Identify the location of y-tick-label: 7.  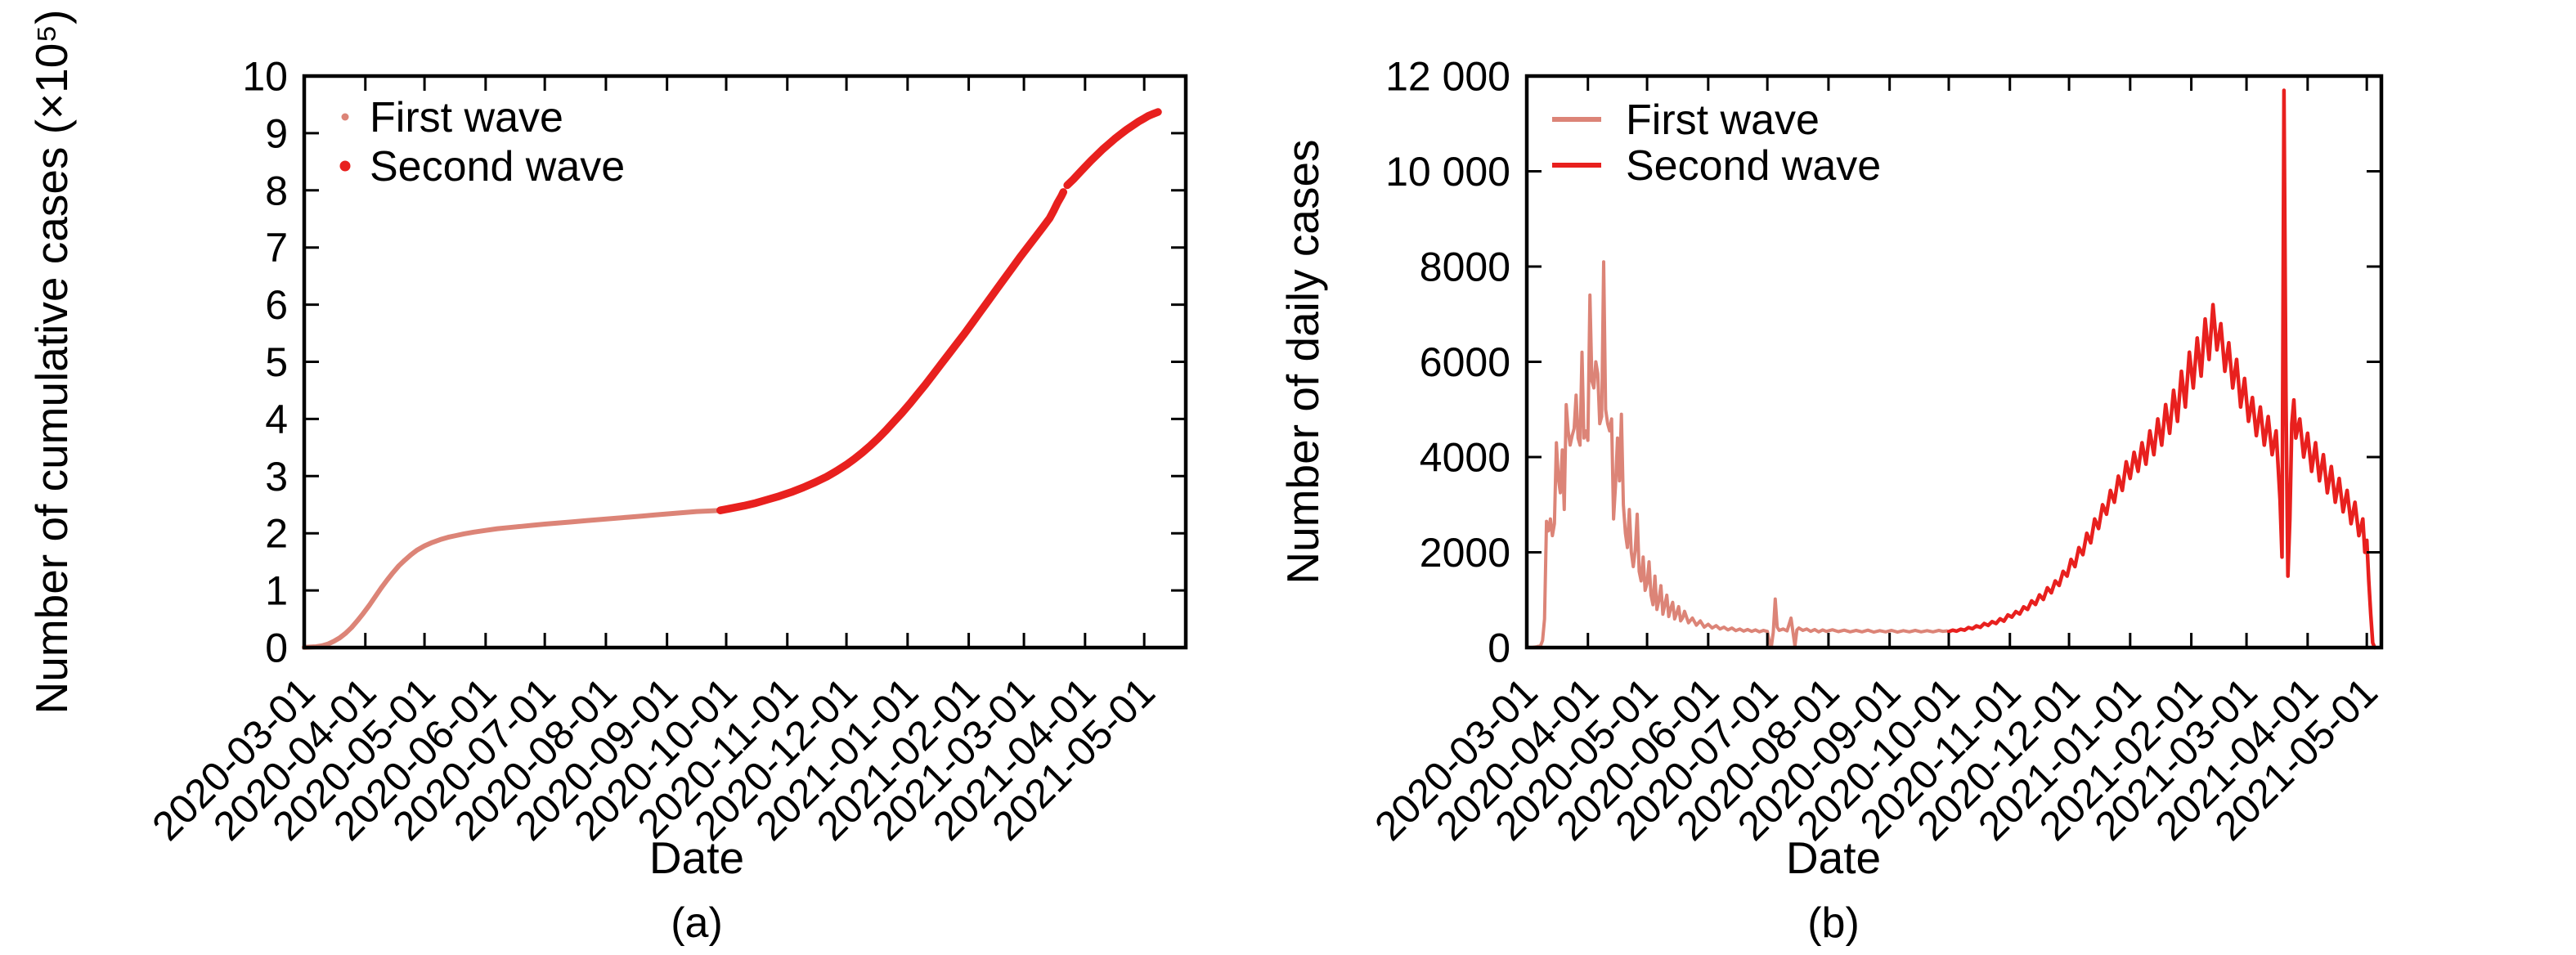
(276, 248).